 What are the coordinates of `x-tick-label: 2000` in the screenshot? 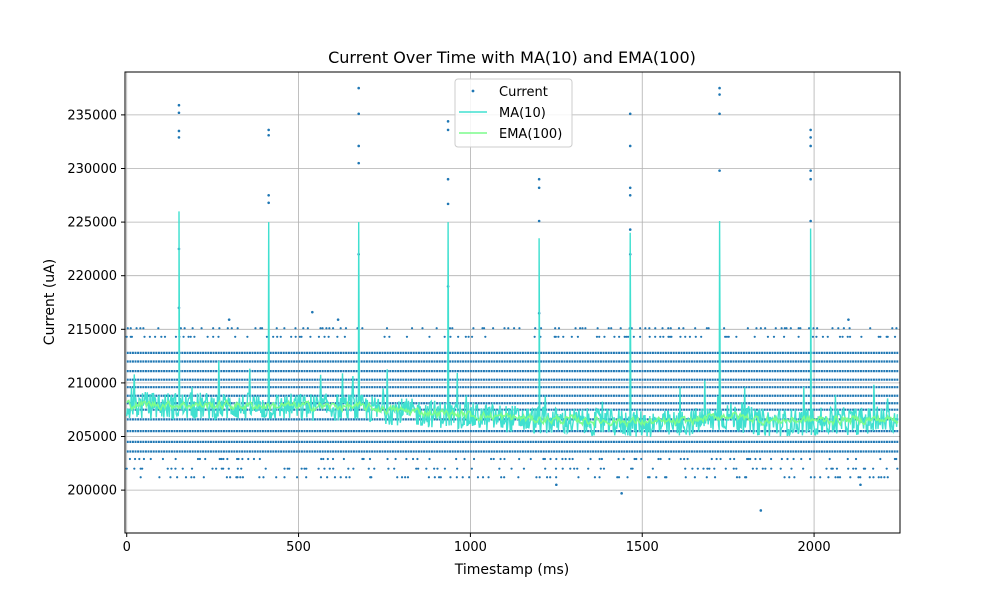 It's located at (814, 547).